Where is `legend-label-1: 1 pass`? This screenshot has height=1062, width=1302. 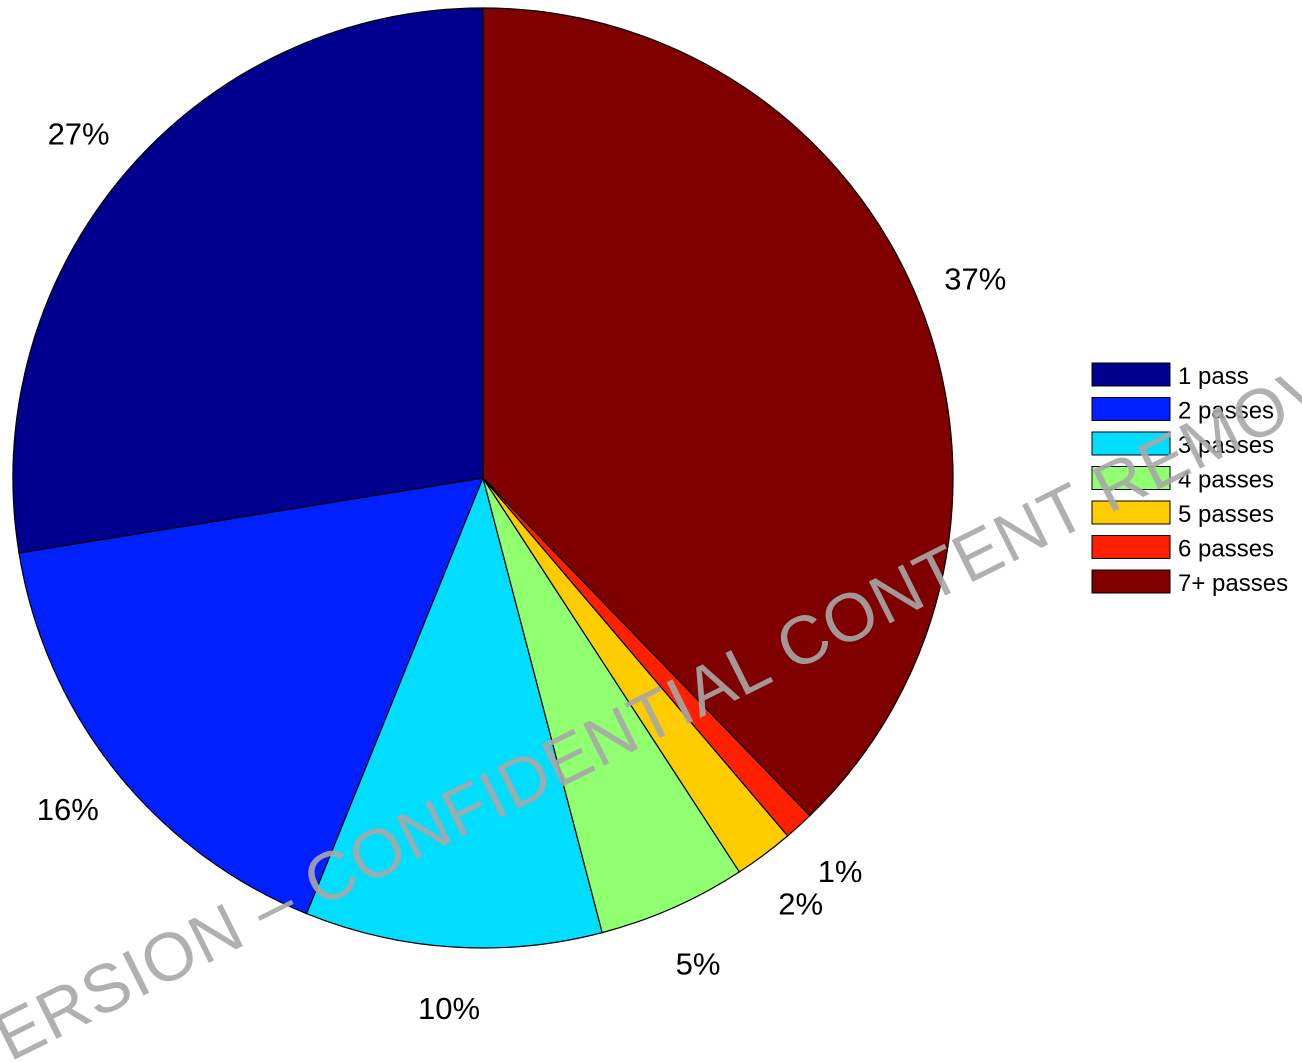 legend-label-1: 1 pass is located at coordinates (1213, 376).